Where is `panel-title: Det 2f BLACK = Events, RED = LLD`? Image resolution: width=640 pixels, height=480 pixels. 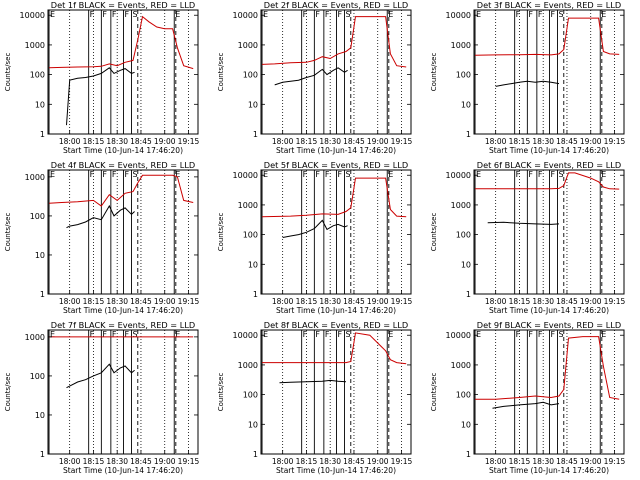 panel-title: Det 2f BLACK = Events, RED = LLD is located at coordinates (336, 5).